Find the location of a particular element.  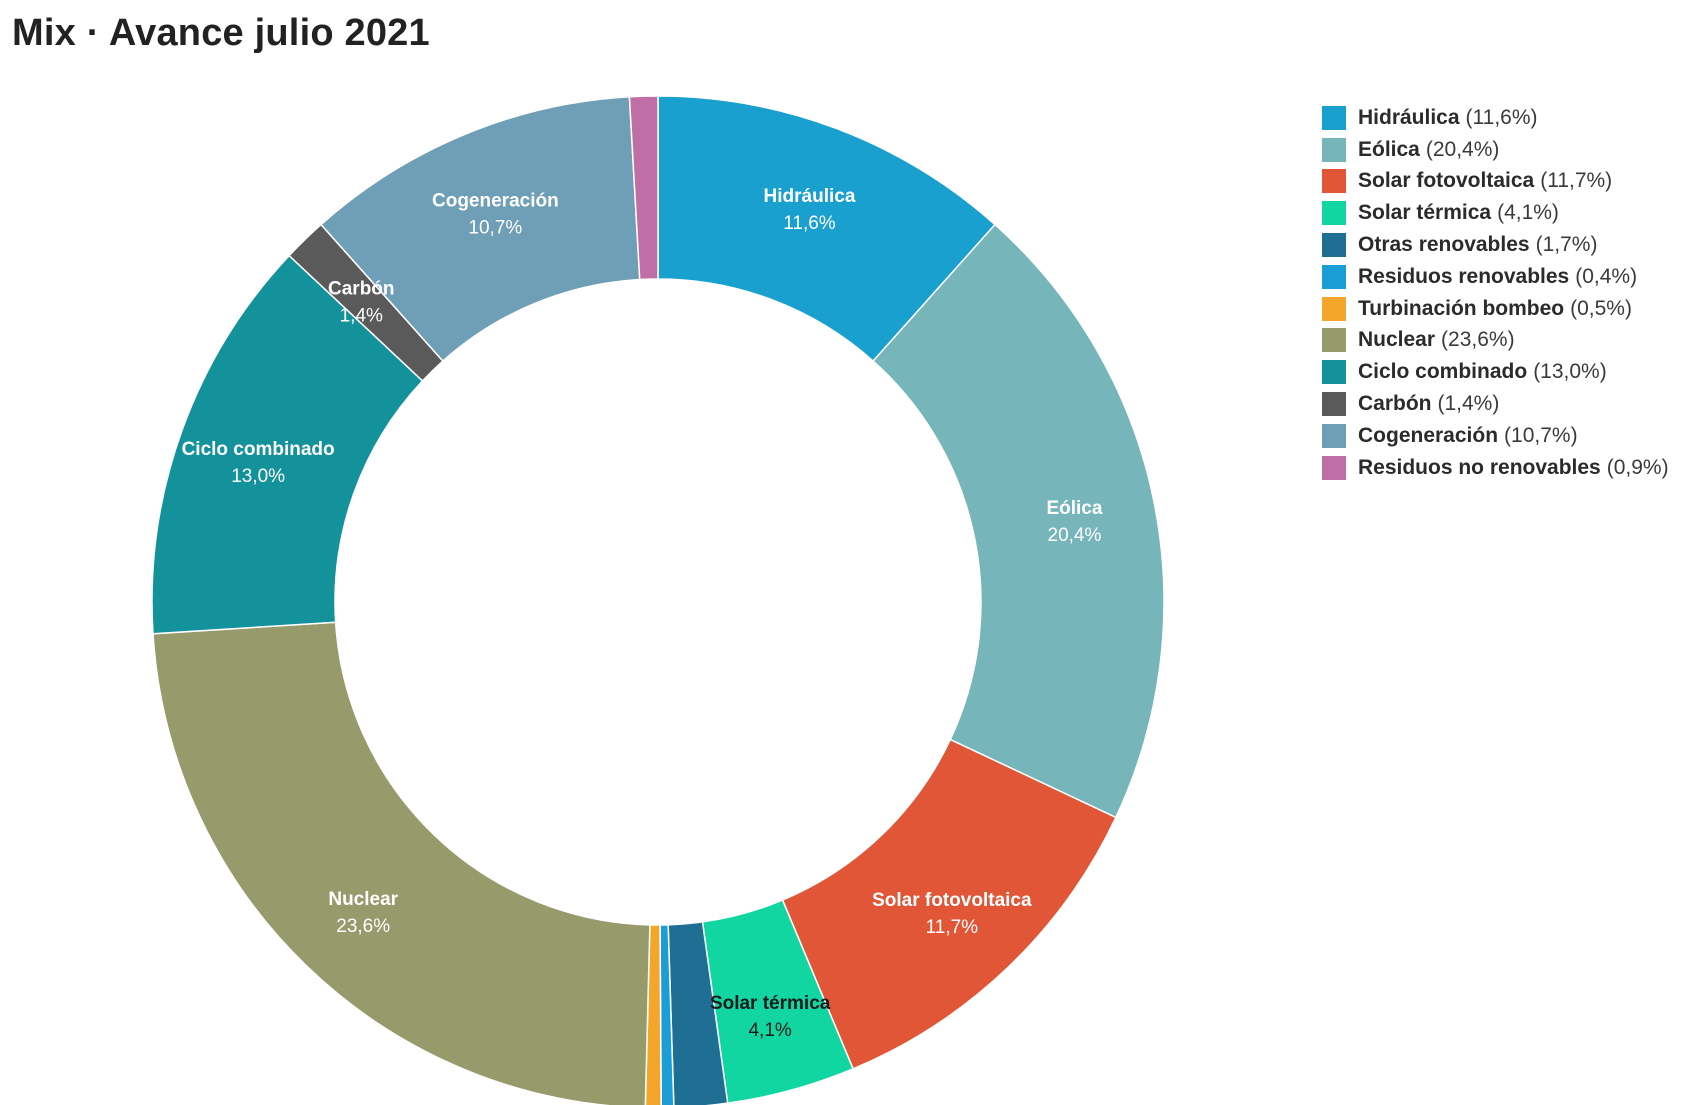

slice-residuos-no-renovables is located at coordinates (643, 188).